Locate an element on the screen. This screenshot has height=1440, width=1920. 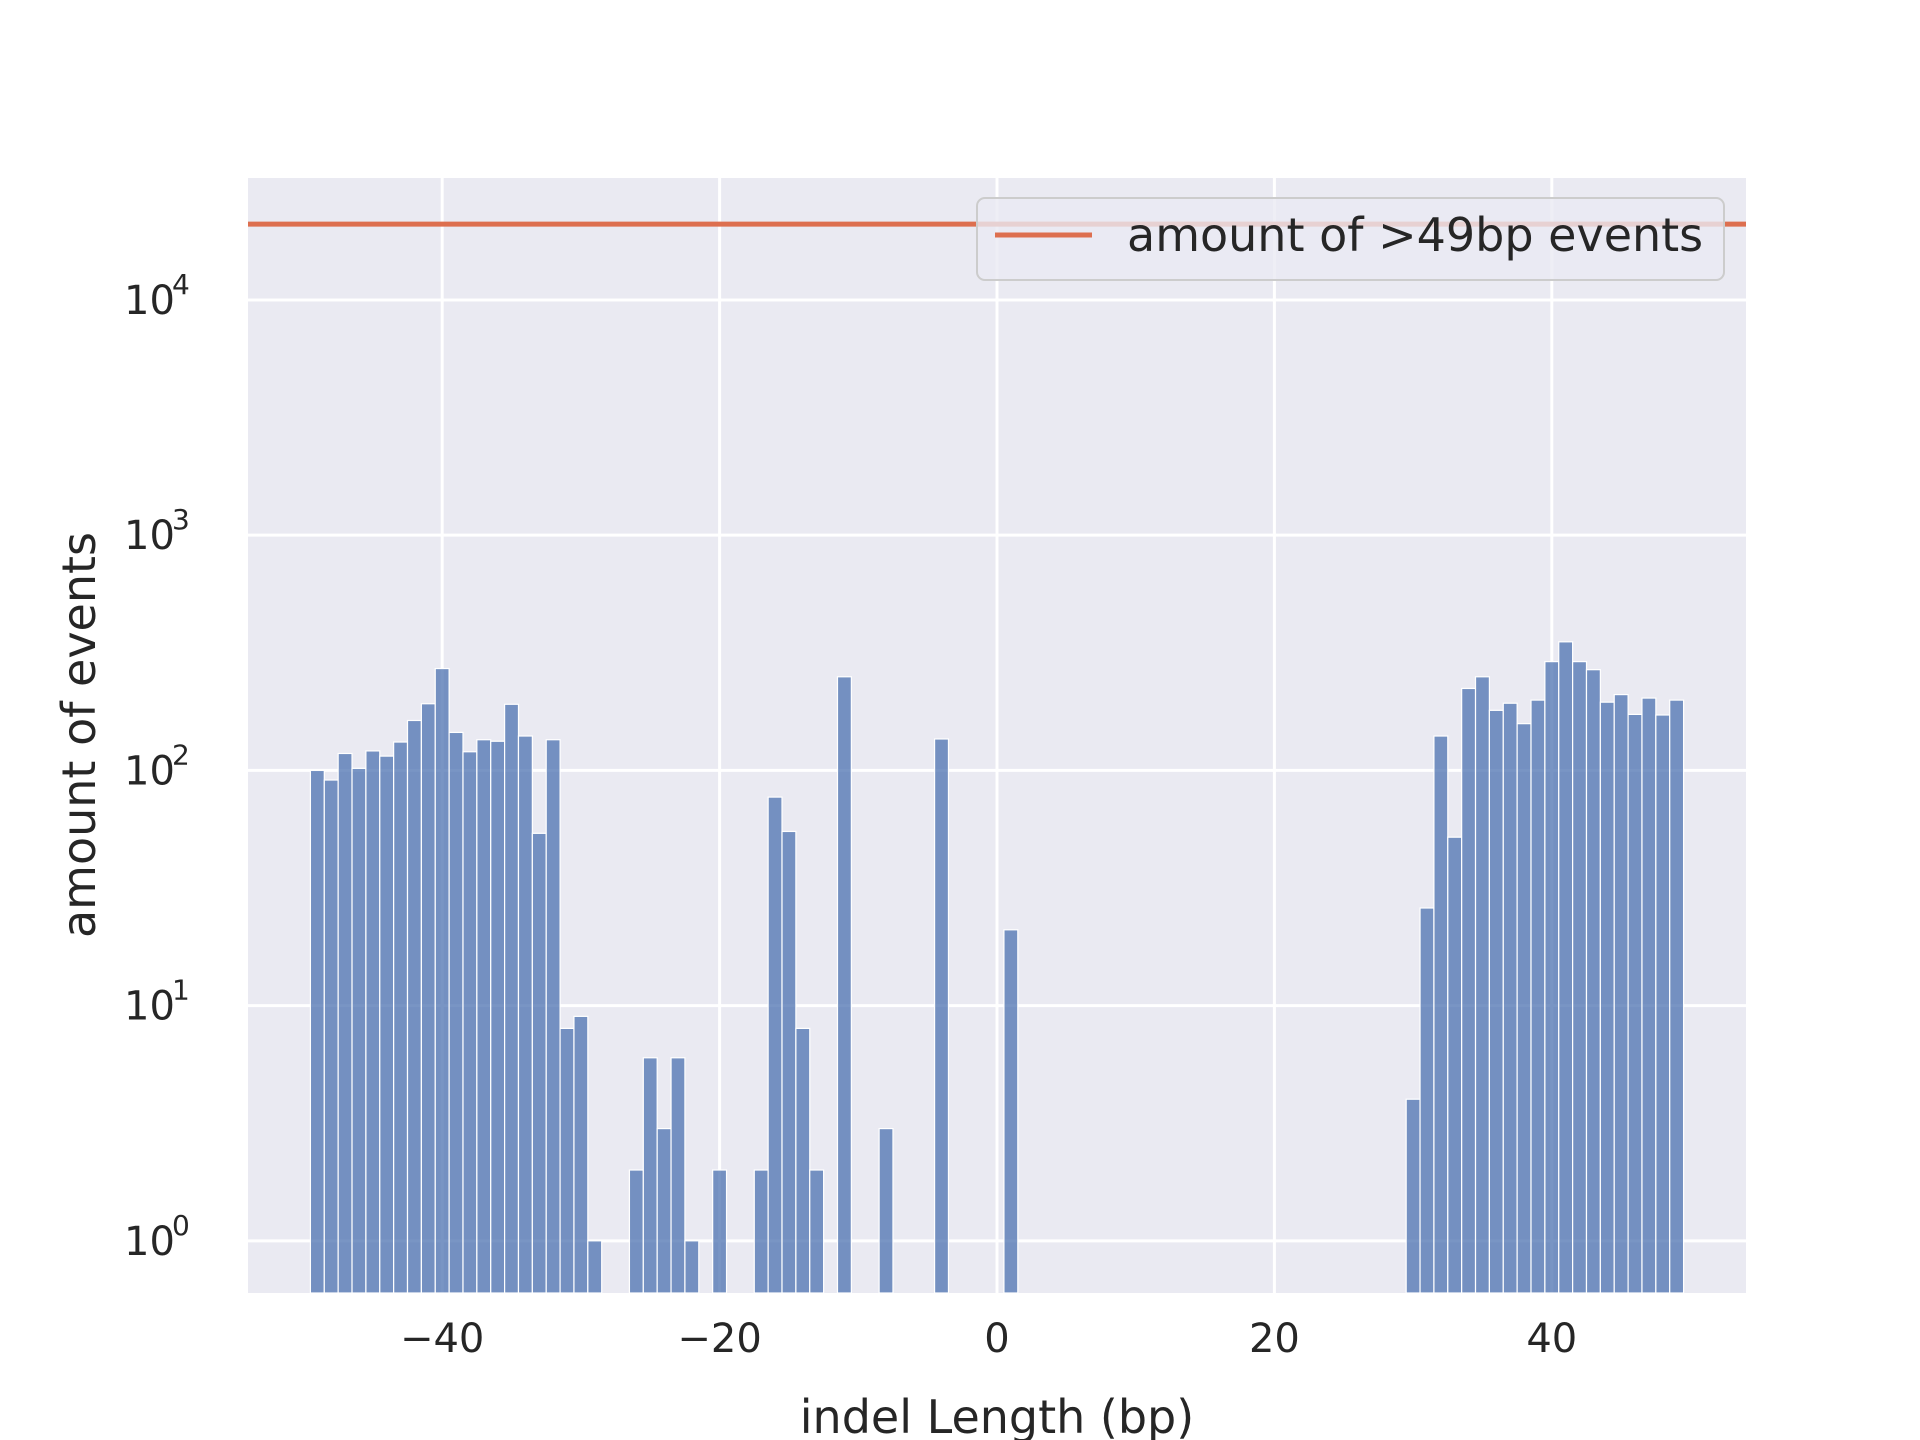
legend-frame is located at coordinates (1350, 239).